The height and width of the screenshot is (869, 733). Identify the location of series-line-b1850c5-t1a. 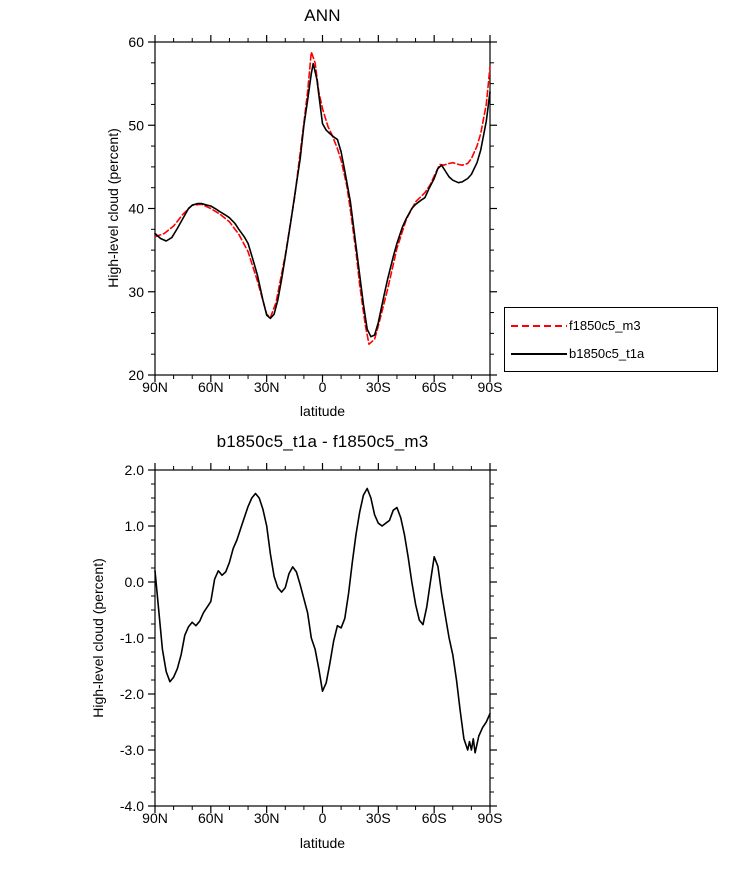
(322, 200).